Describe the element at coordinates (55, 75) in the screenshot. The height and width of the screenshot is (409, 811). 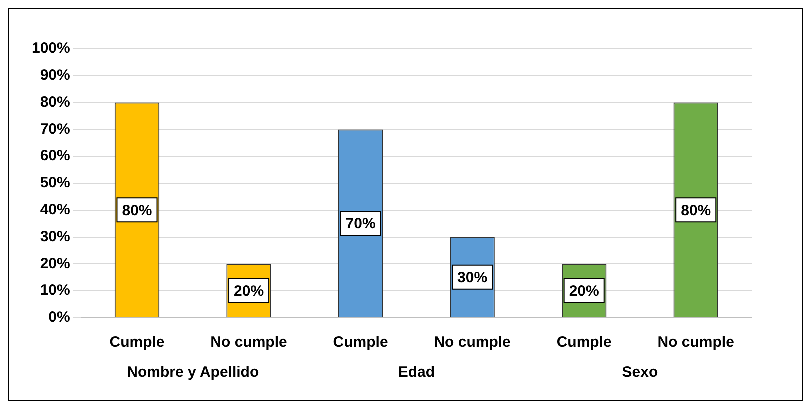
I see `y-tick-label: 90%` at that location.